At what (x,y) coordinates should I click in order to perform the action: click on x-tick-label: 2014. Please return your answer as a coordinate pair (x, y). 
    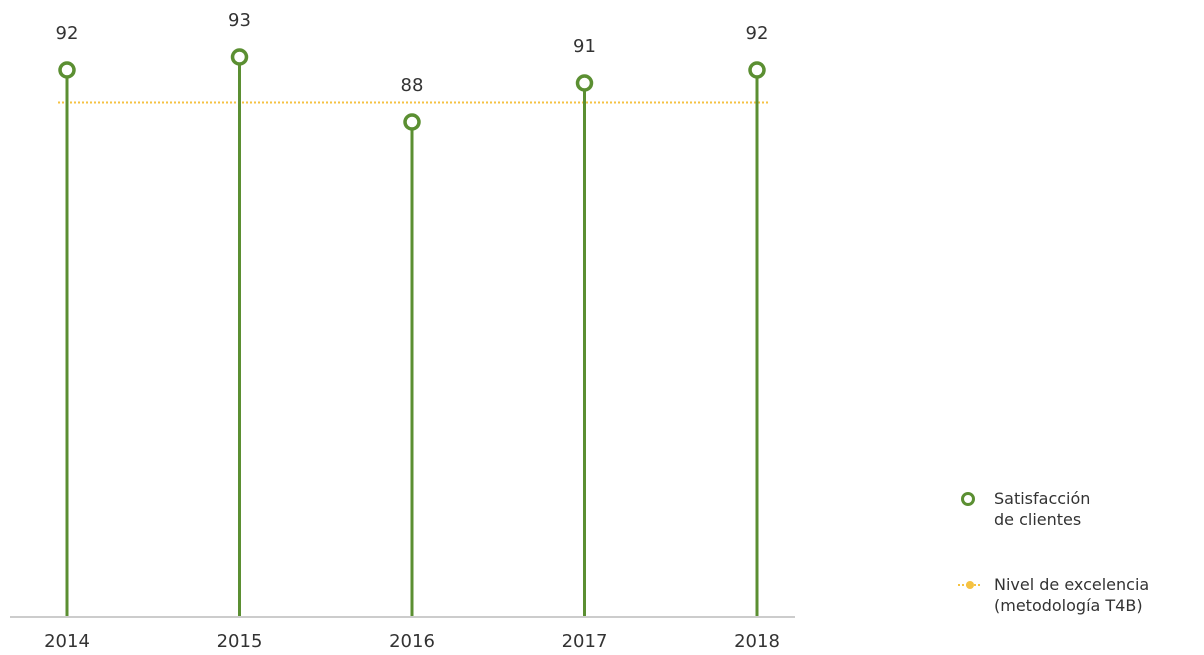
    Looking at the image, I should click on (67, 641).